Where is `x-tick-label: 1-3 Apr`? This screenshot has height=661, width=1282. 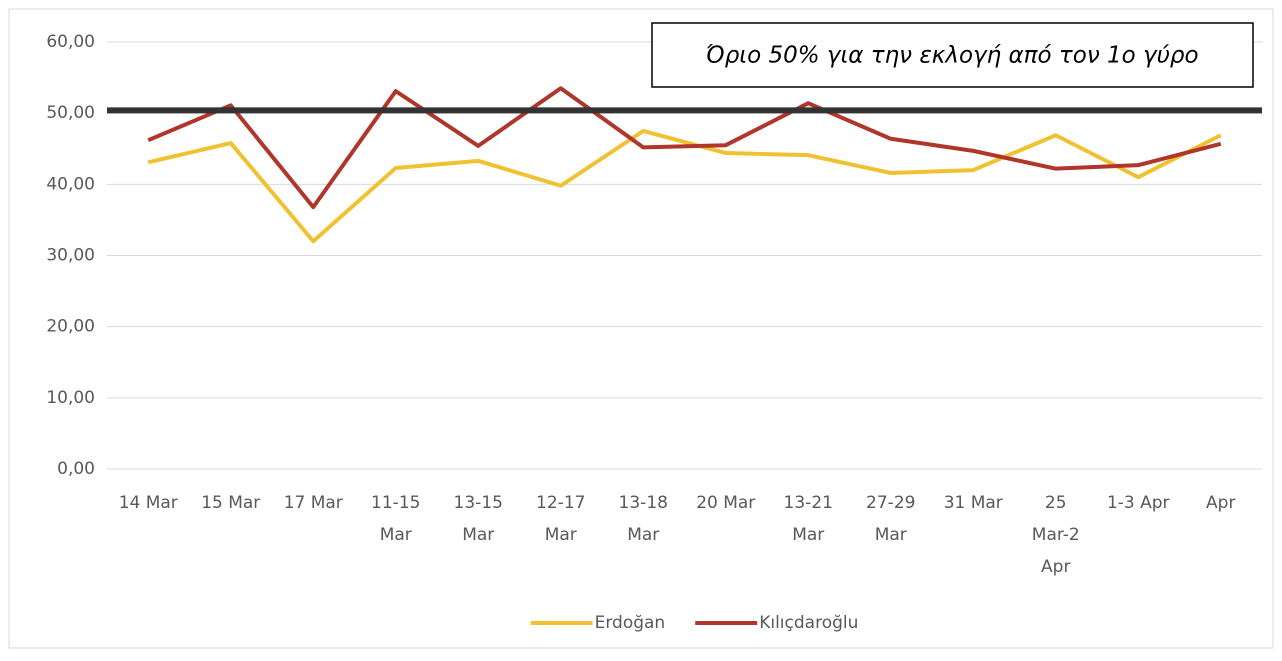
x-tick-label: 1-3 Apr is located at coordinates (1138, 503).